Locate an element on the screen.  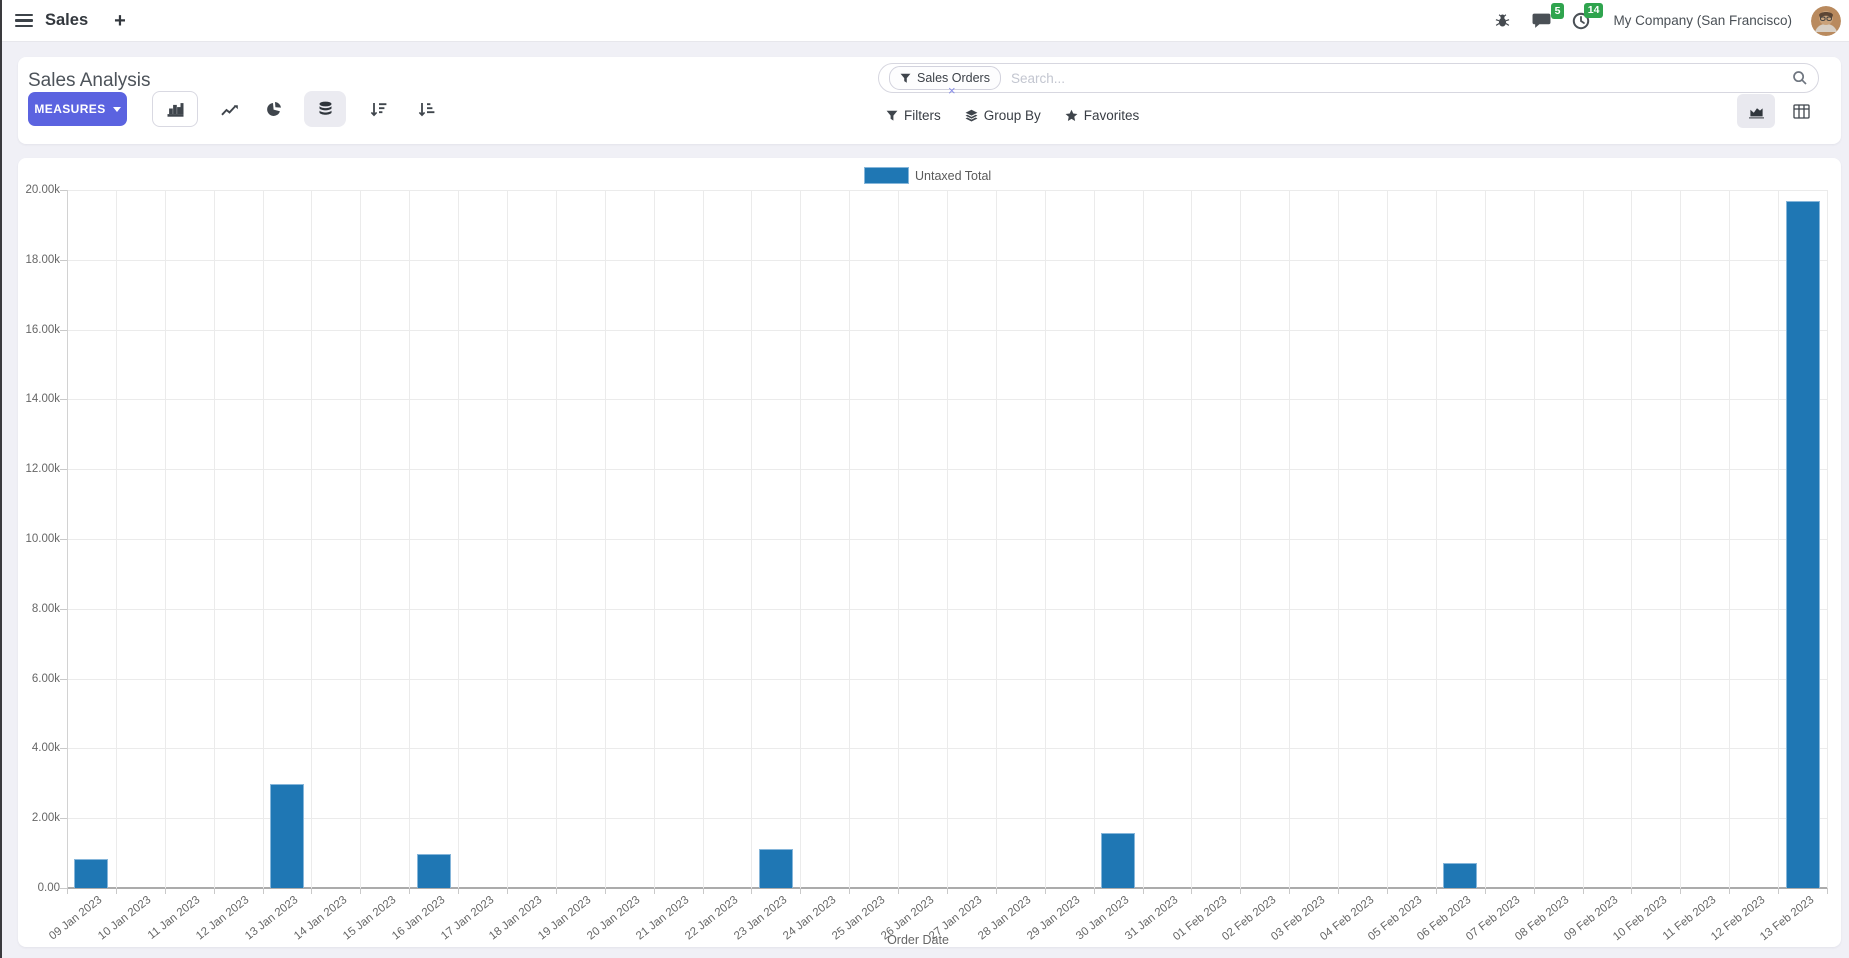
x-axis-label: 23 Jan 2023 is located at coordinates (761, 918).